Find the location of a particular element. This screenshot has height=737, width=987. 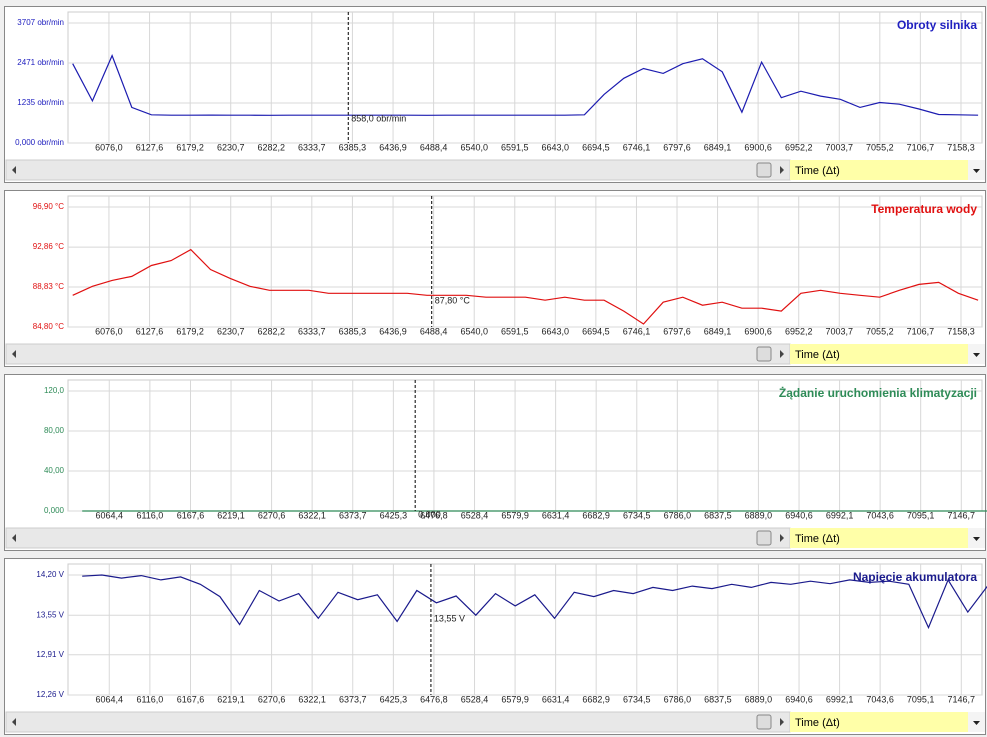

x-tick-label: 7003,7 is located at coordinates (840, 147).